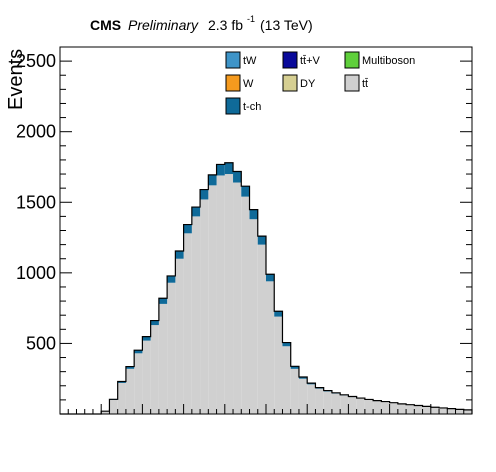 This screenshot has height=472, width=496. Describe the element at coordinates (286, 25) in the screenshot. I see `energy-label: (13 TeV)` at that location.